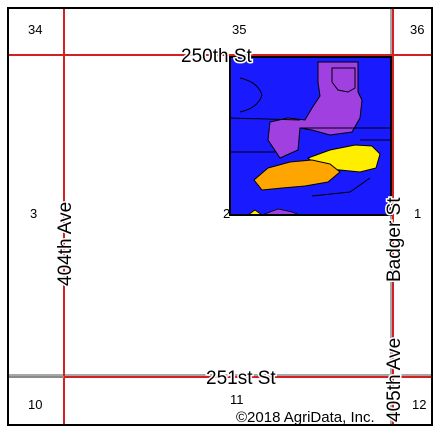  What do you see at coordinates (297, 175) in the screenshot?
I see `soil-unit-orange` at bounding box center [297, 175].